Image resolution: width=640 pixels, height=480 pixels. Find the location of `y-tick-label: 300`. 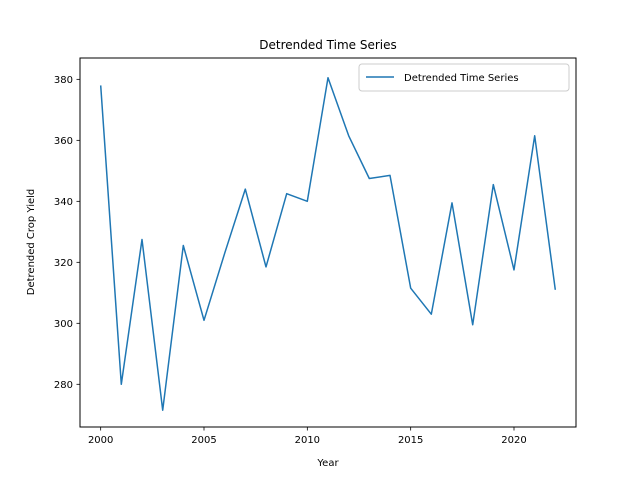

y-tick-label: 300 is located at coordinates (63, 324).